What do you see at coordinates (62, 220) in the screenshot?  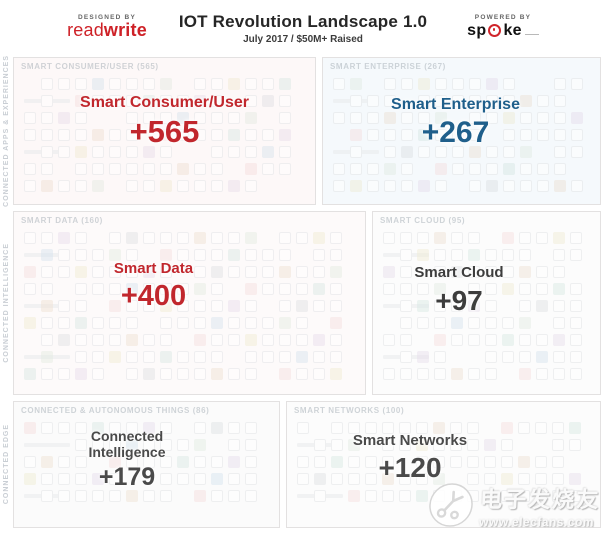 I see `panel-header-label: SMART DATA (160)` at bounding box center [62, 220].